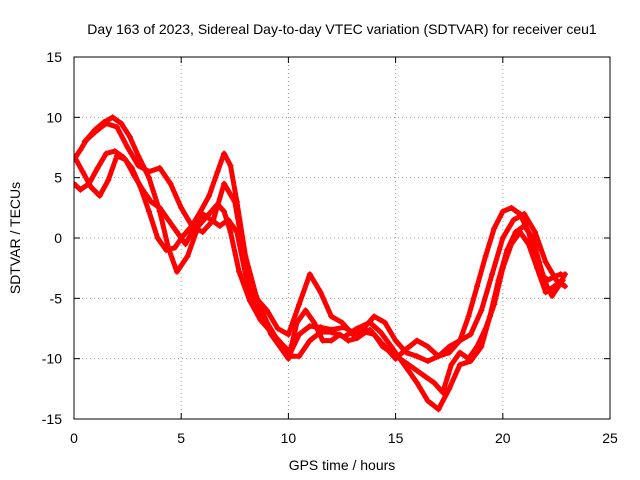 The height and width of the screenshot is (480, 640). What do you see at coordinates (56, 298) in the screenshot?
I see `y-tick-label: -5` at bounding box center [56, 298].